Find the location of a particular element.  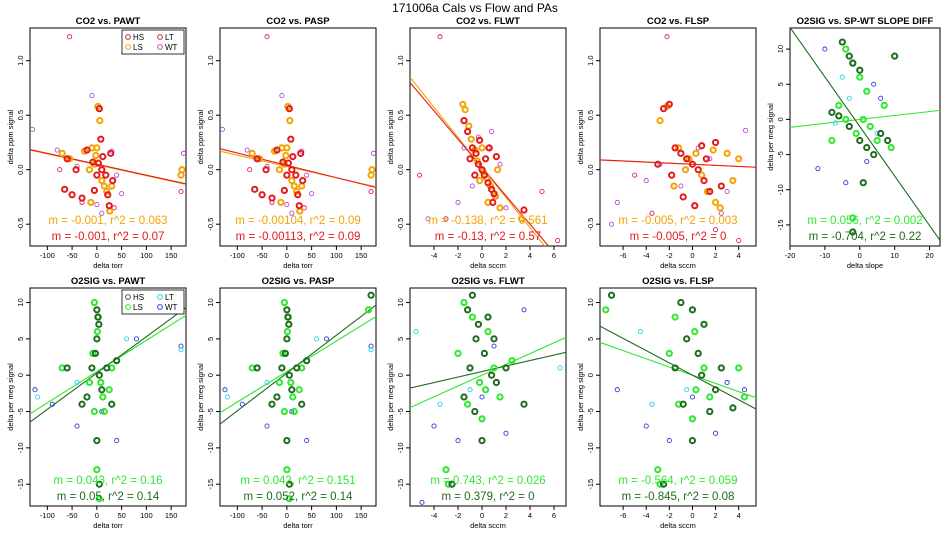

y-tick-label: 0.5 is located at coordinates (20, 115).